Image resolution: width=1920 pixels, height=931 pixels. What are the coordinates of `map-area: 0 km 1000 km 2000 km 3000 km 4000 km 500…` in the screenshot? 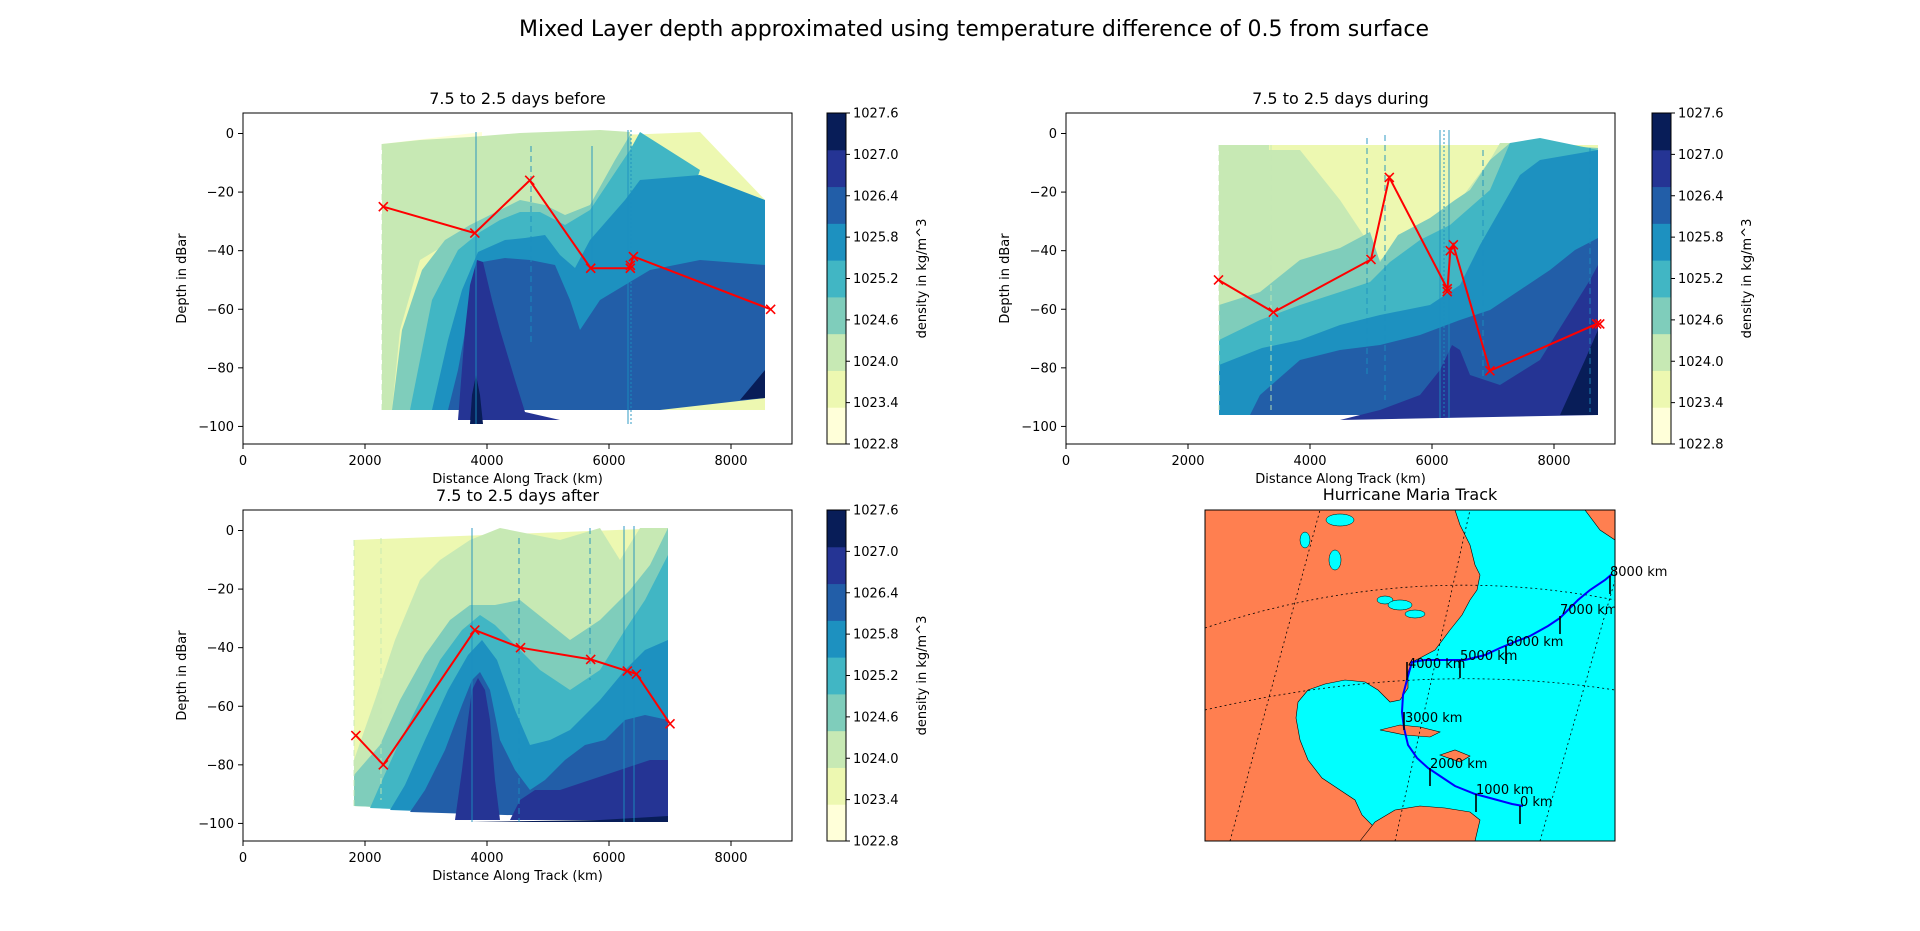 It's located at (1410, 675).